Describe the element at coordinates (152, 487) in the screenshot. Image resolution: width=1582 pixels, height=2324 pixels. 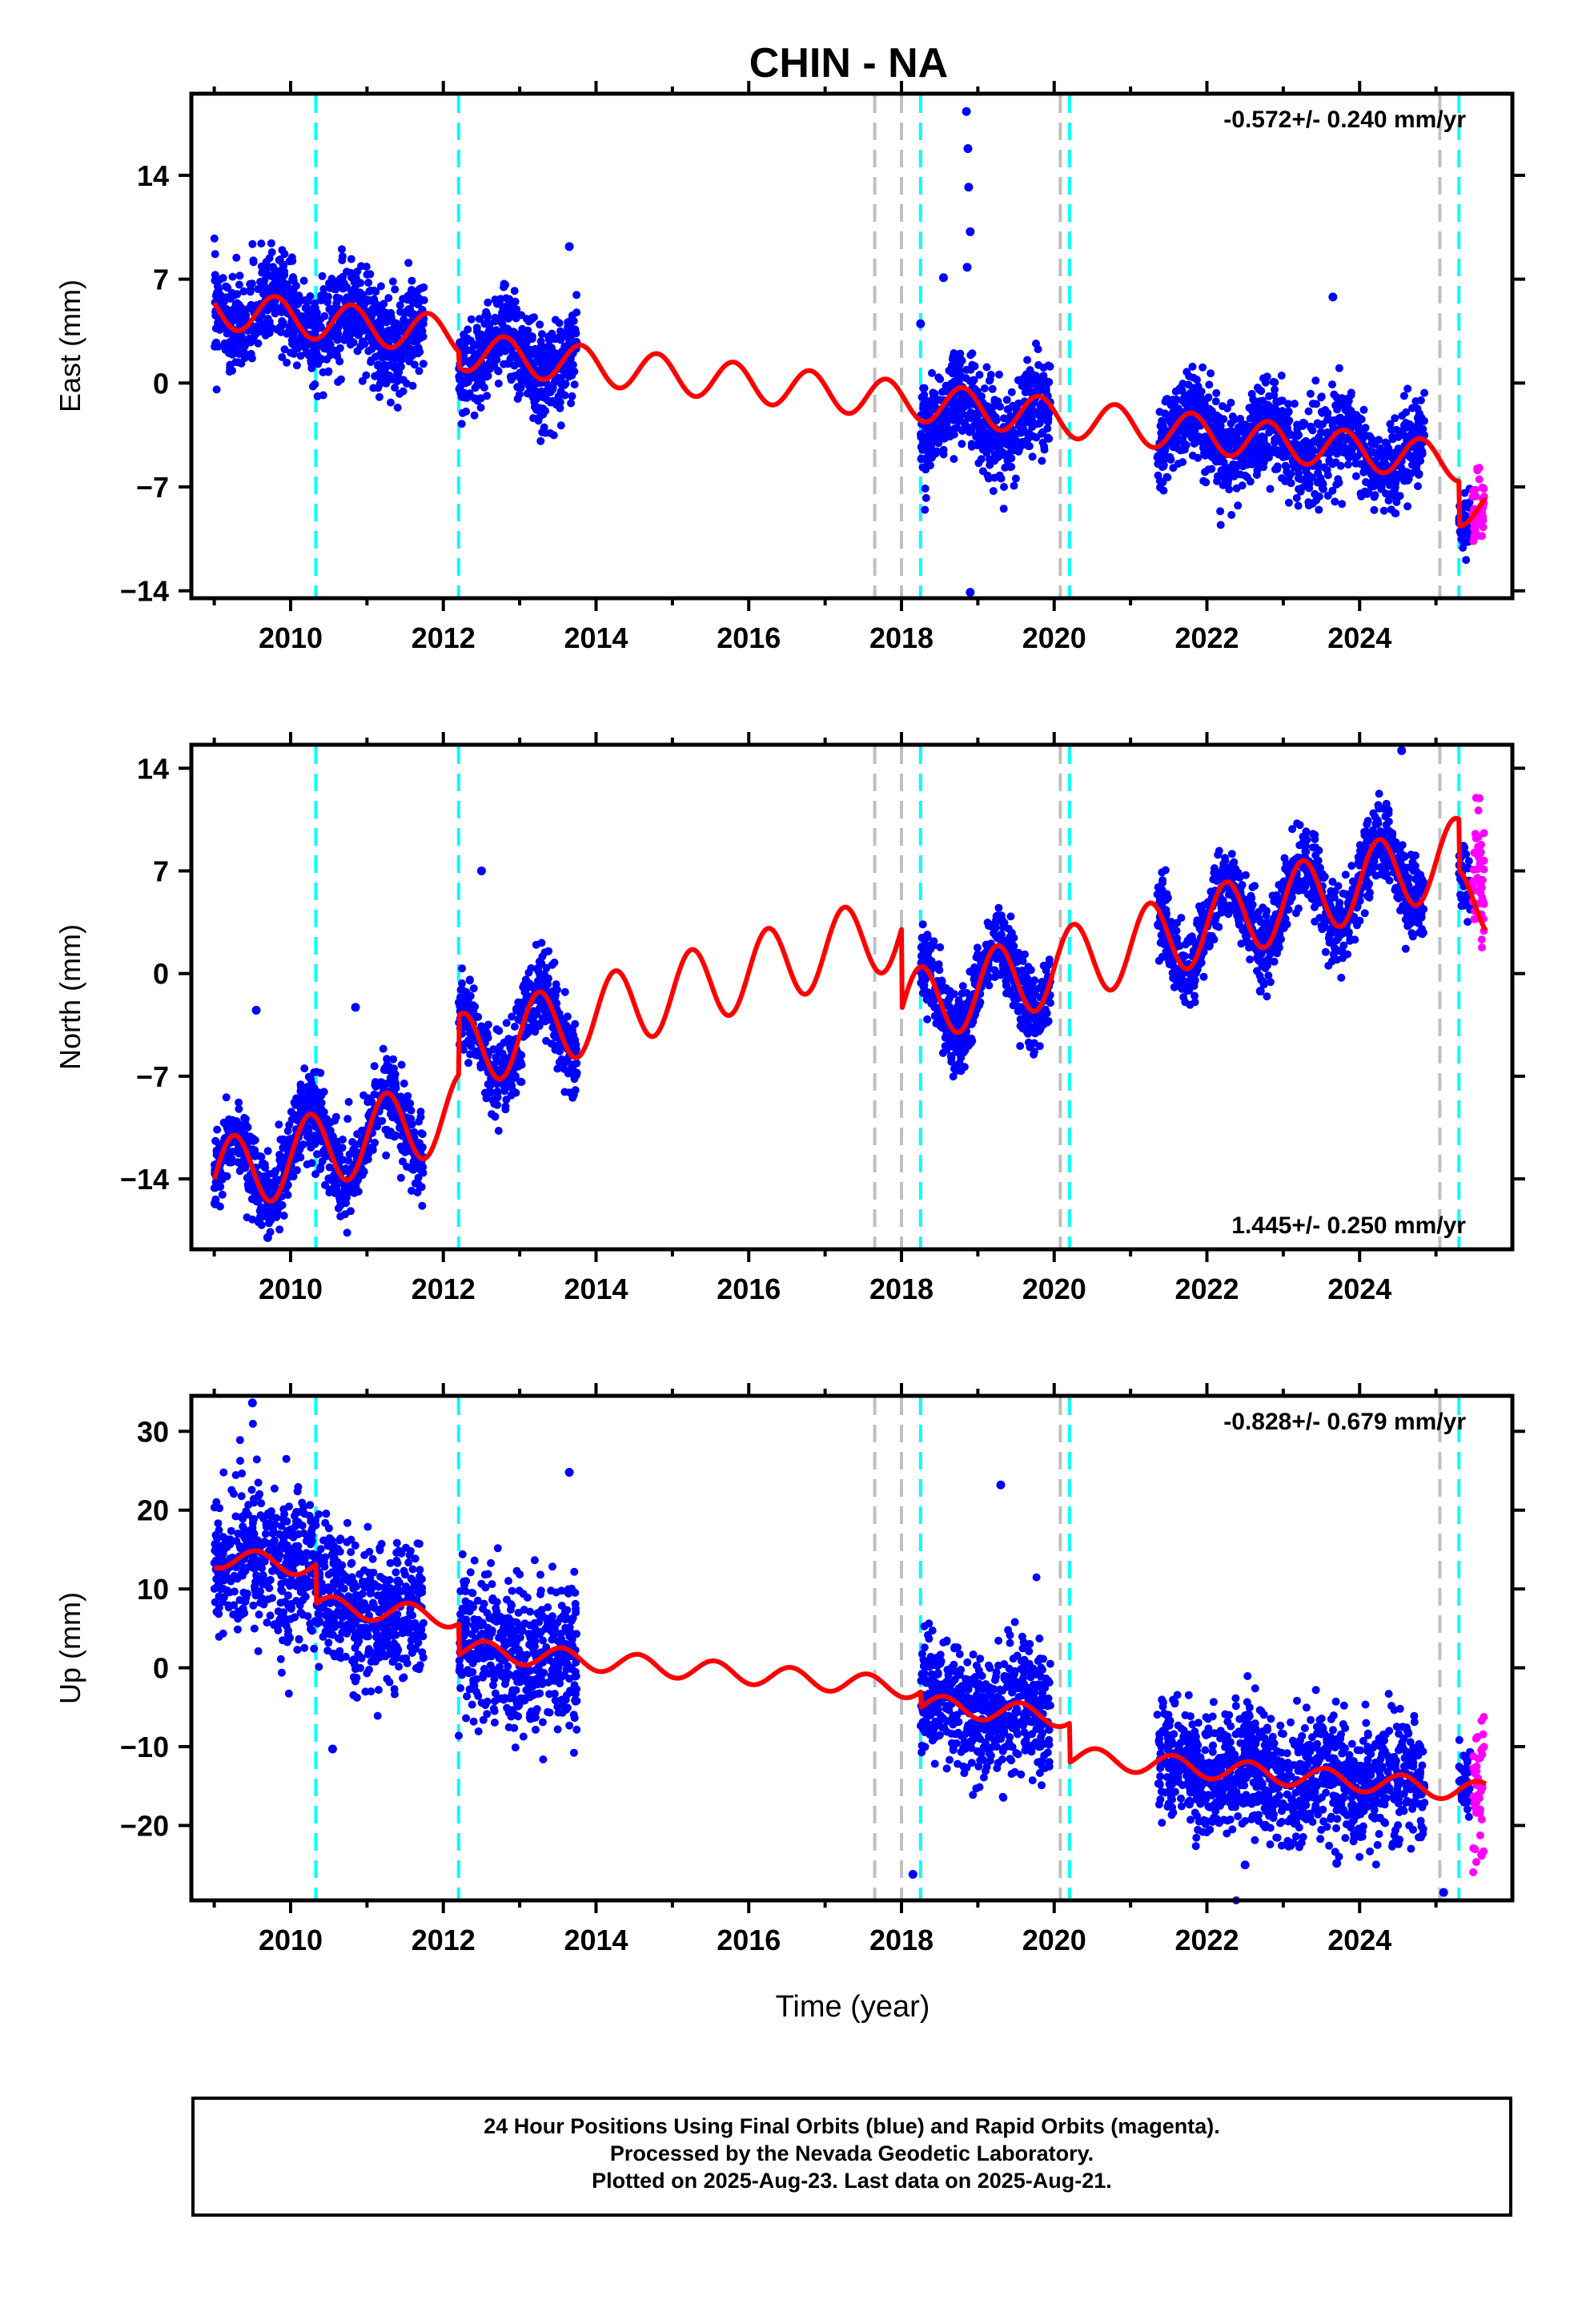
I see `y-tick-label: −7` at that location.